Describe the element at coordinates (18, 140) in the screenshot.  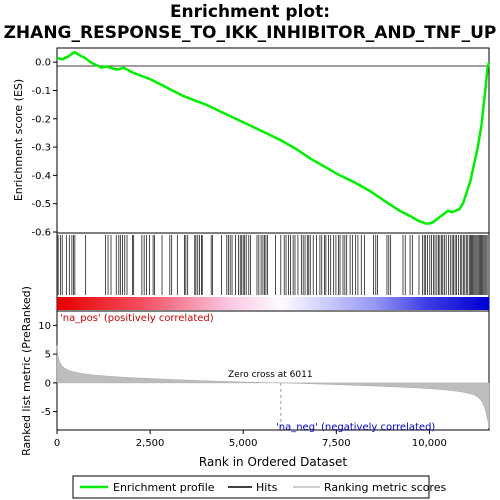
I see `es-ylabel: Enrichment score (ES)` at that location.